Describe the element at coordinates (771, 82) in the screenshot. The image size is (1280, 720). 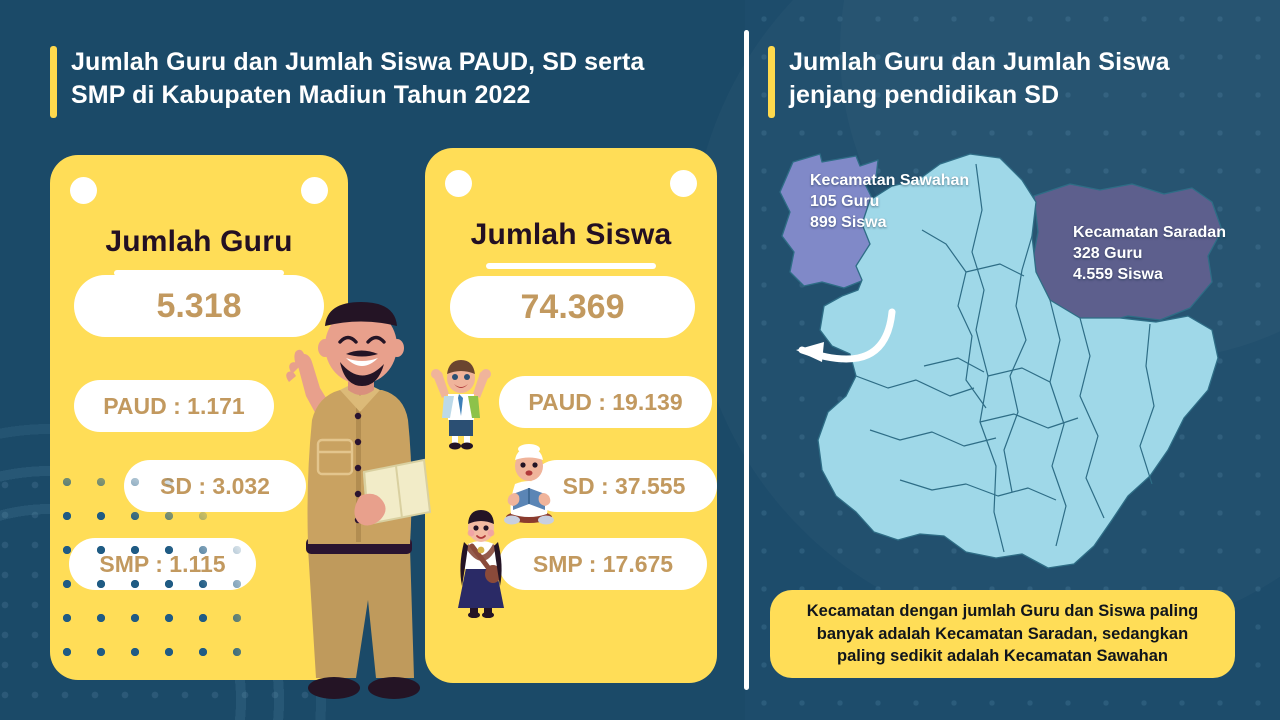
I see `title-accent-bar-right` at that location.